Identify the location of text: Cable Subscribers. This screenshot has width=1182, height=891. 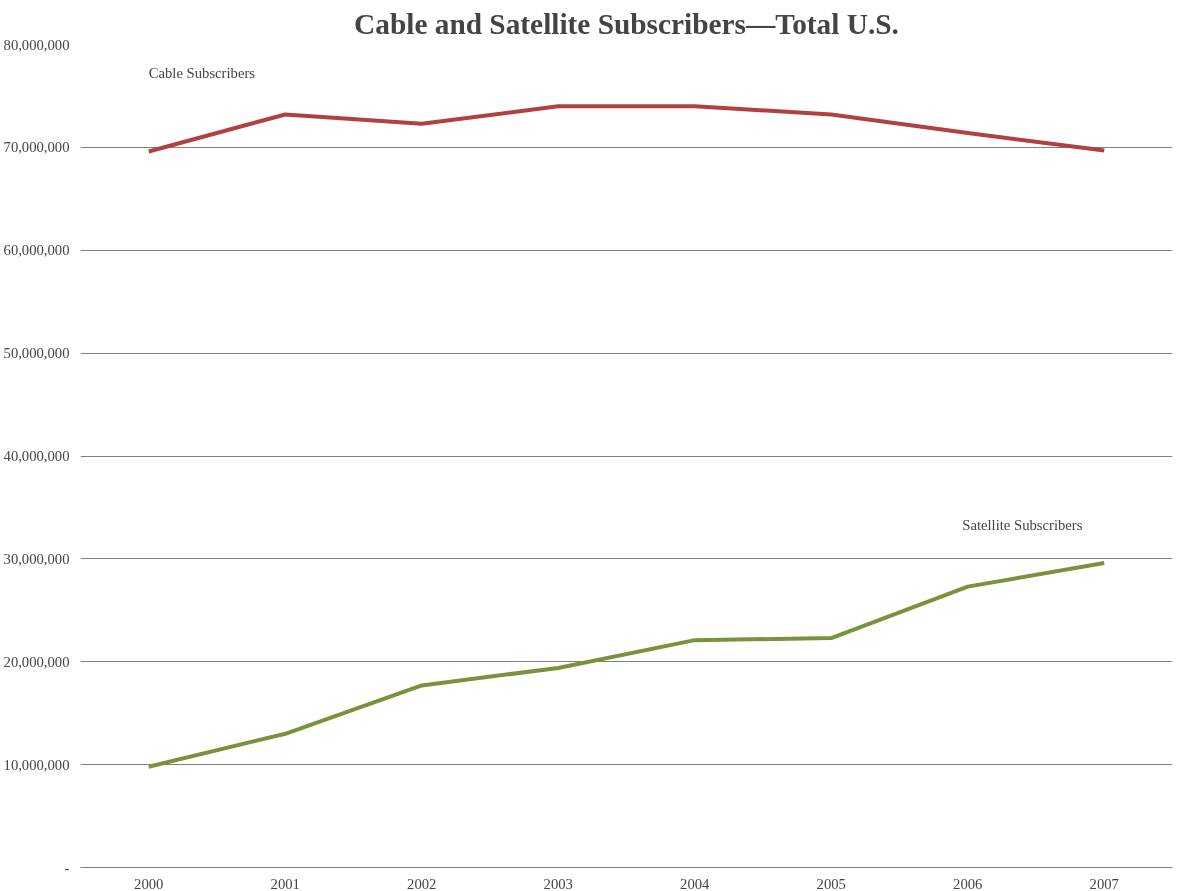
(202, 73).